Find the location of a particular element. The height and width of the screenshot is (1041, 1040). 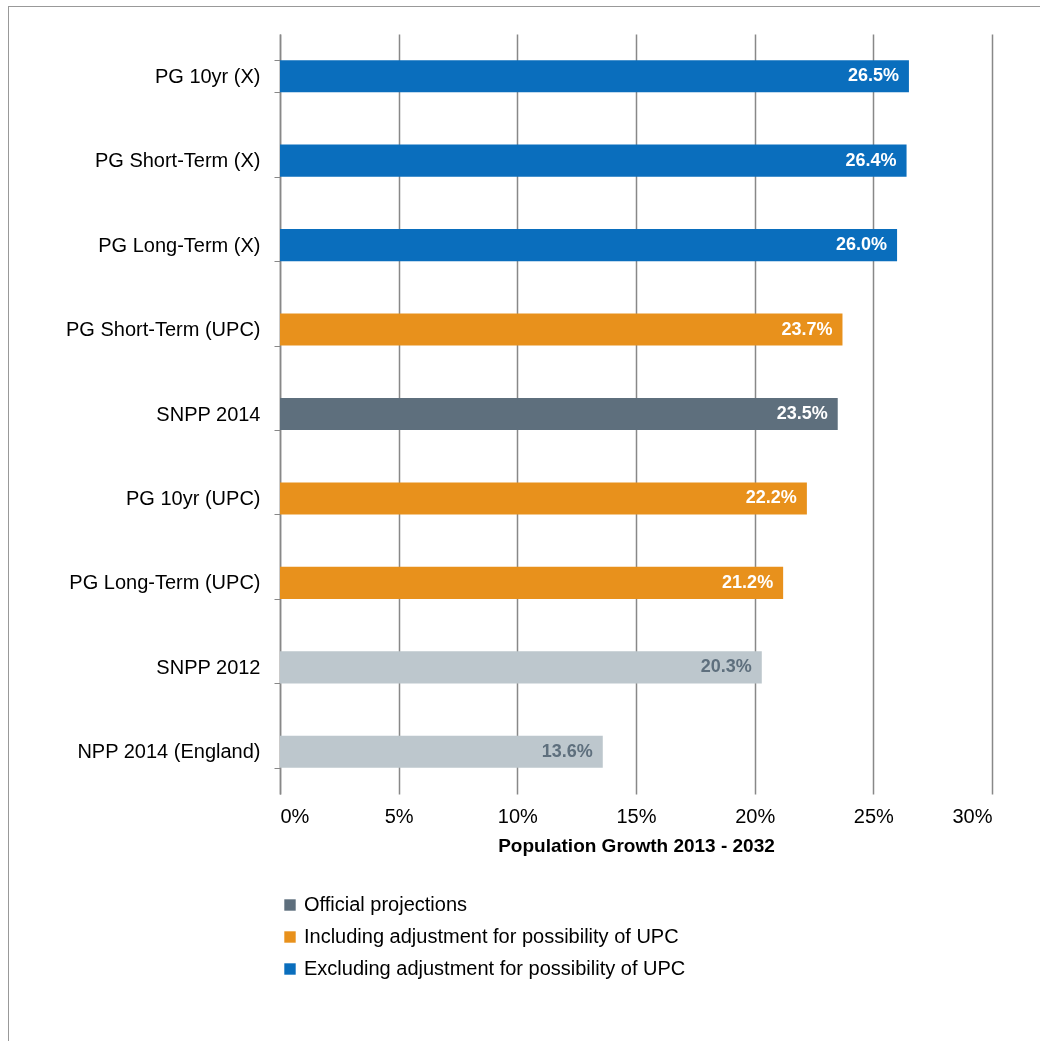

legend-label: Including adjustment for possibility of UPC is located at coordinates (491, 936).